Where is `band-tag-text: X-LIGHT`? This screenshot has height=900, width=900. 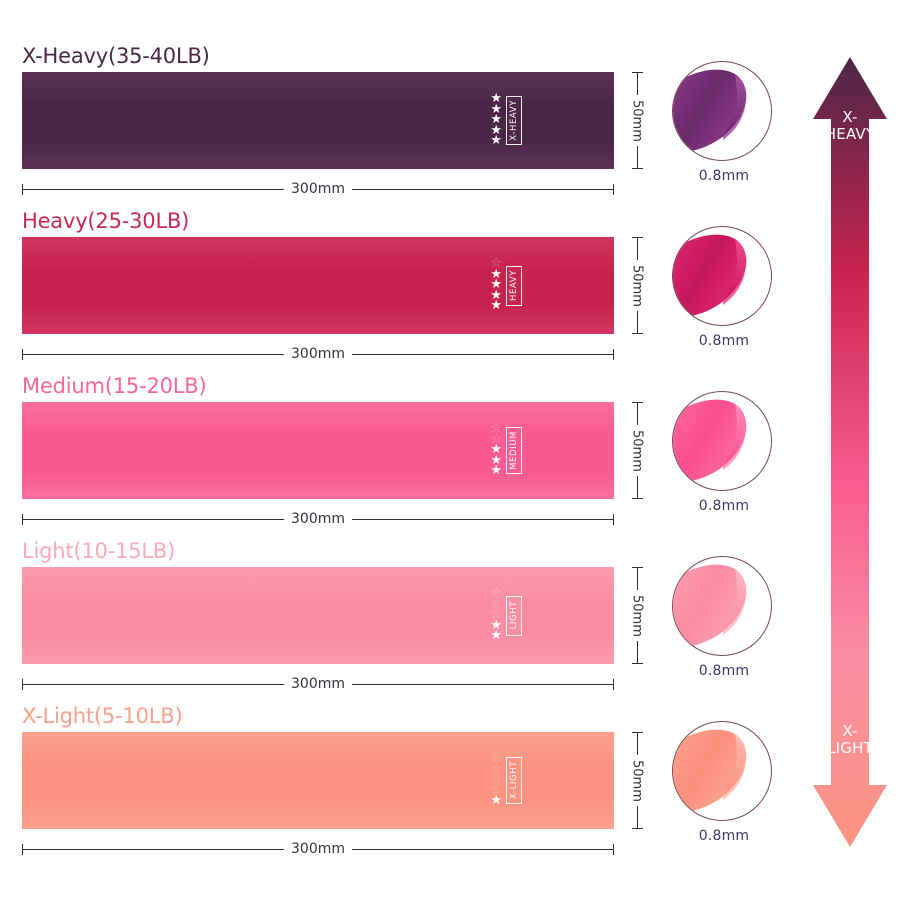 band-tag-text: X-LIGHT is located at coordinates (514, 780).